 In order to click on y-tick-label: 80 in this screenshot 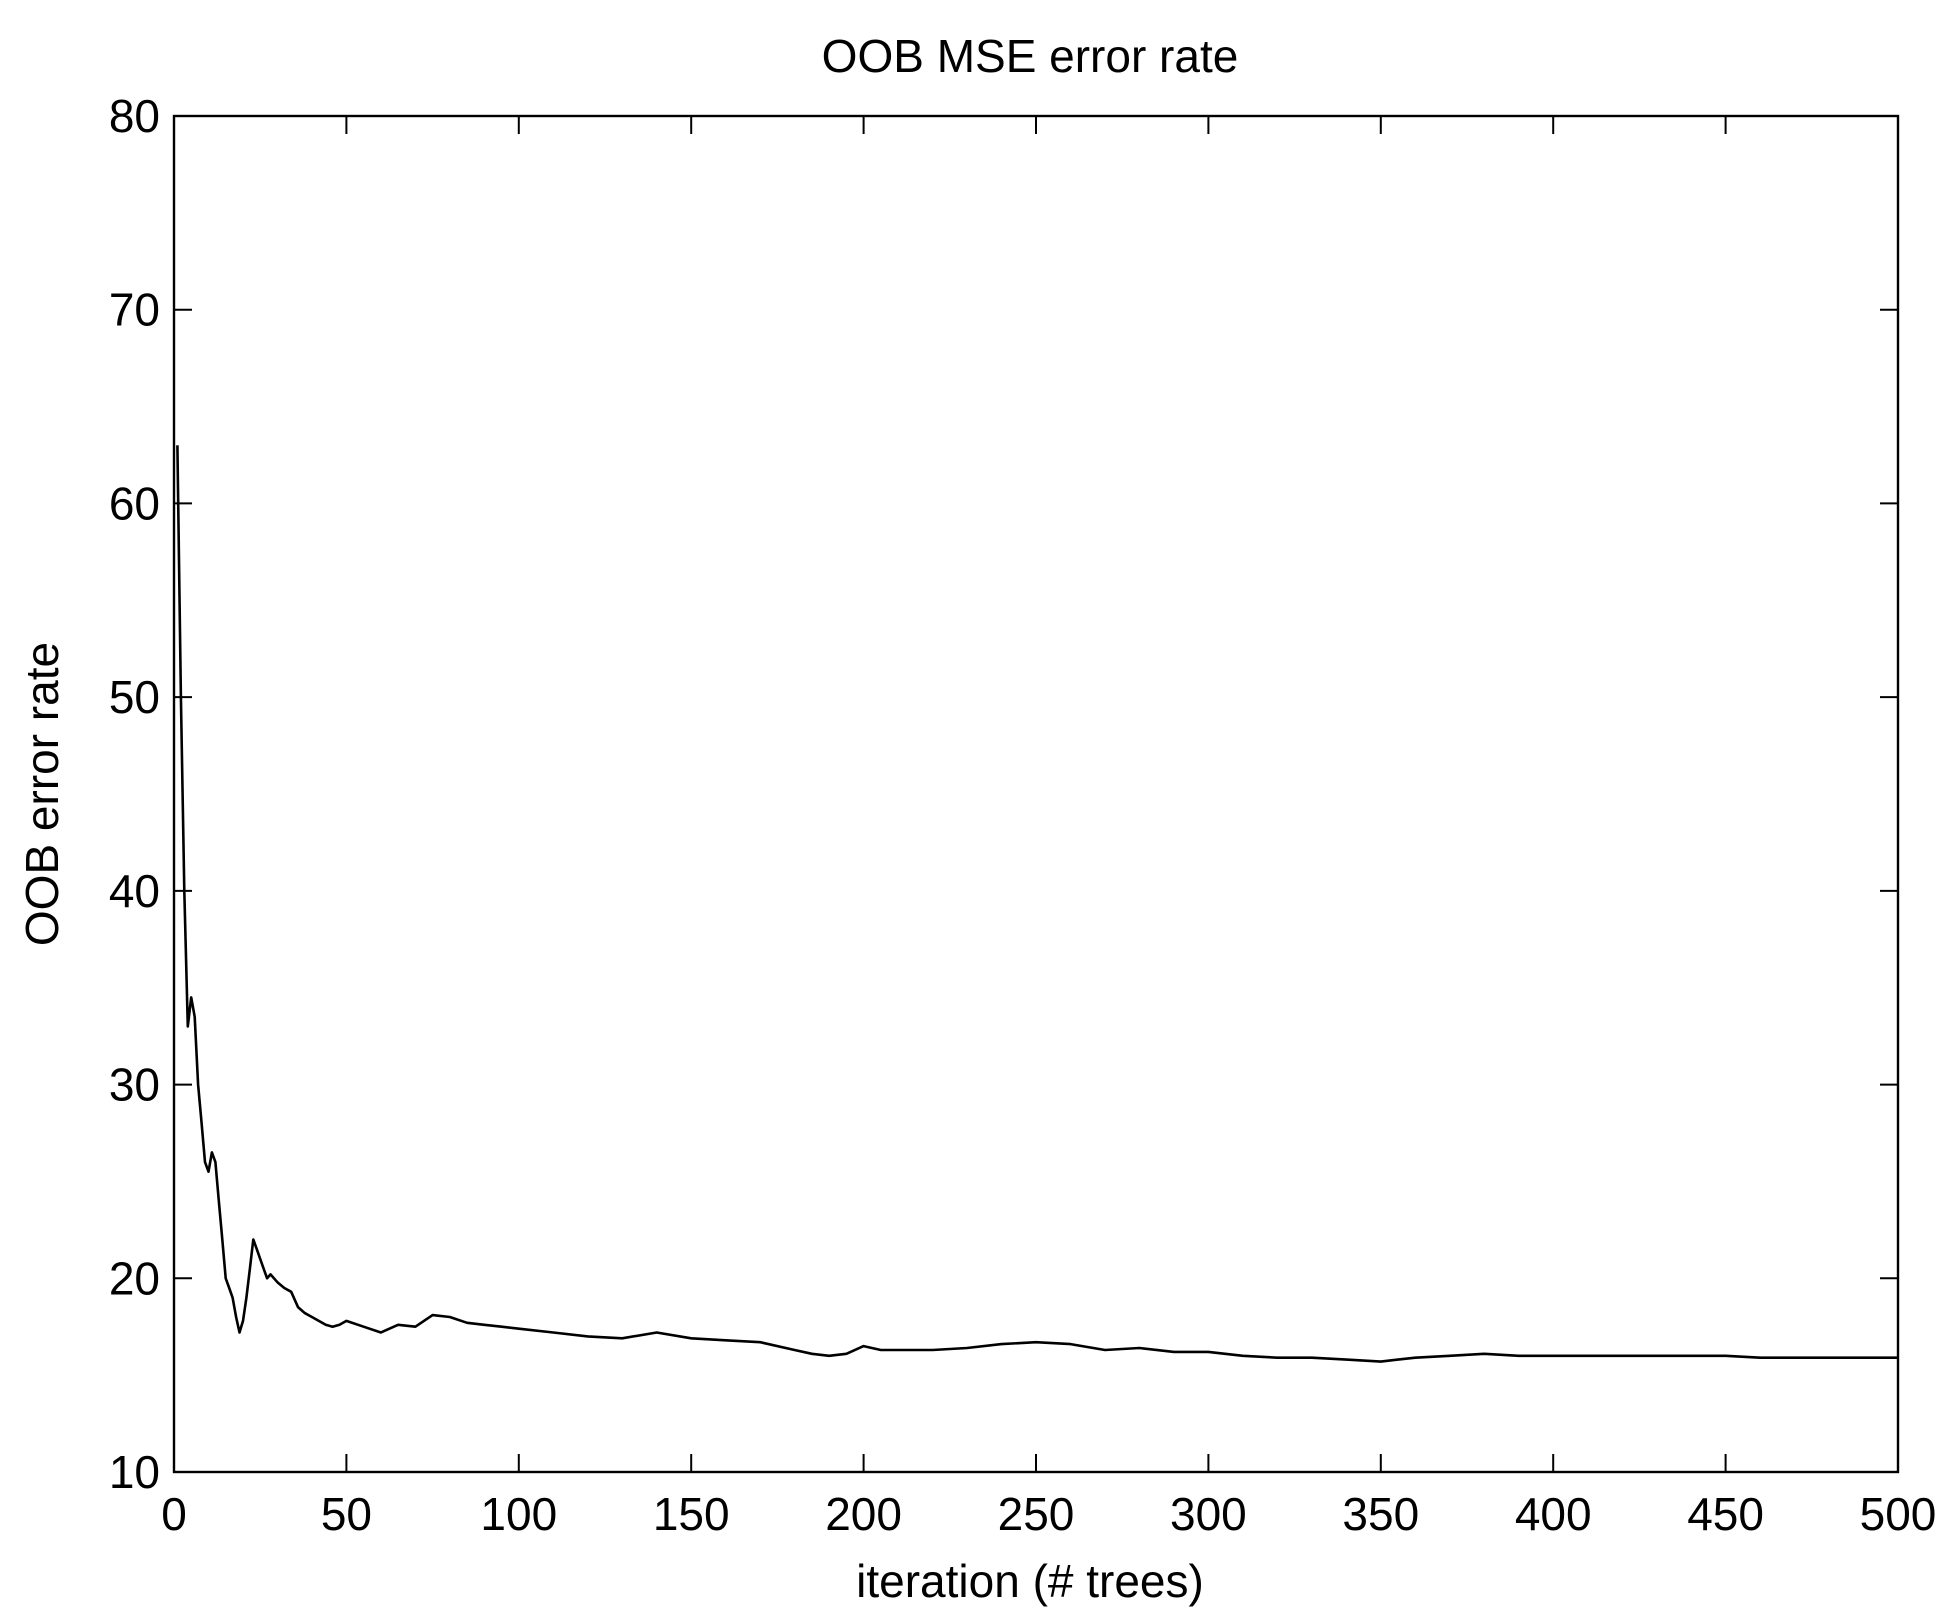, I will do `click(134, 116)`.